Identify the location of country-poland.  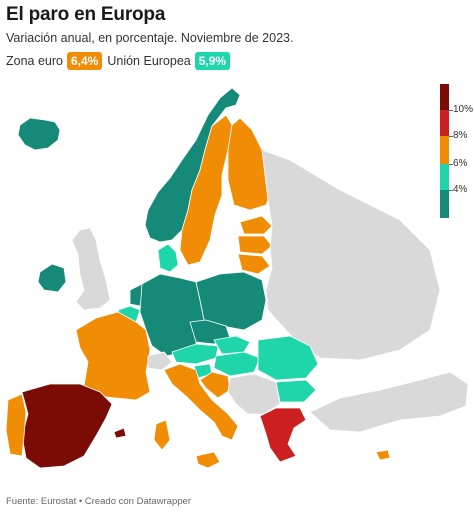
(231, 301).